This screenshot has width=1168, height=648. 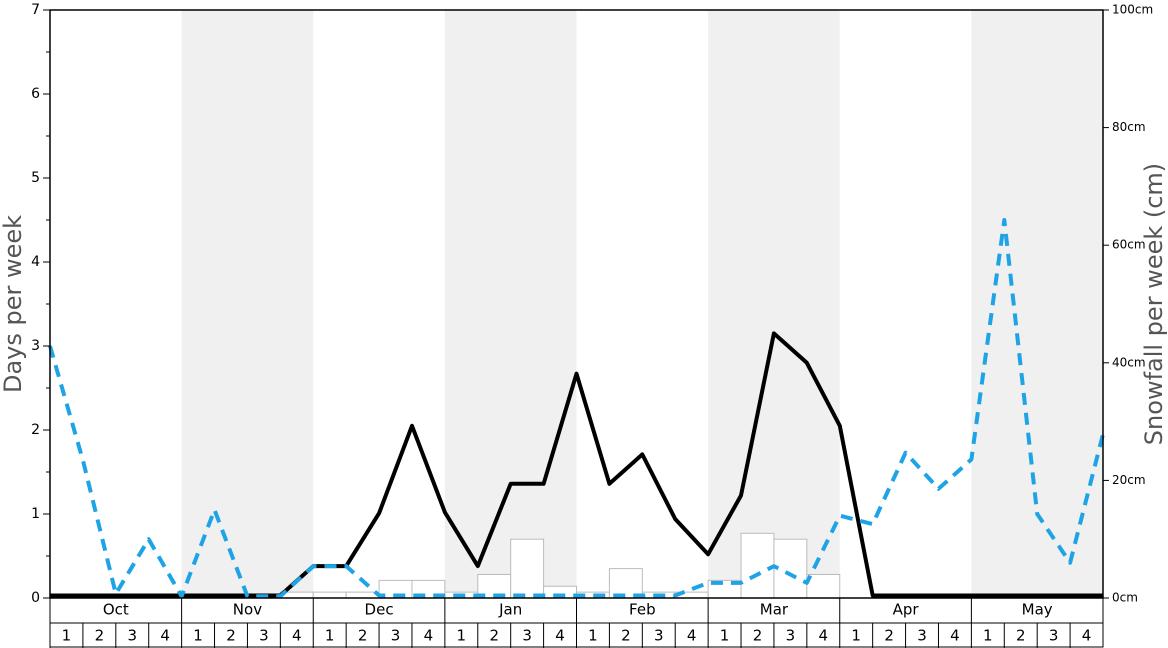 I want to click on y-tick-label: 0, so click(x=35, y=598).